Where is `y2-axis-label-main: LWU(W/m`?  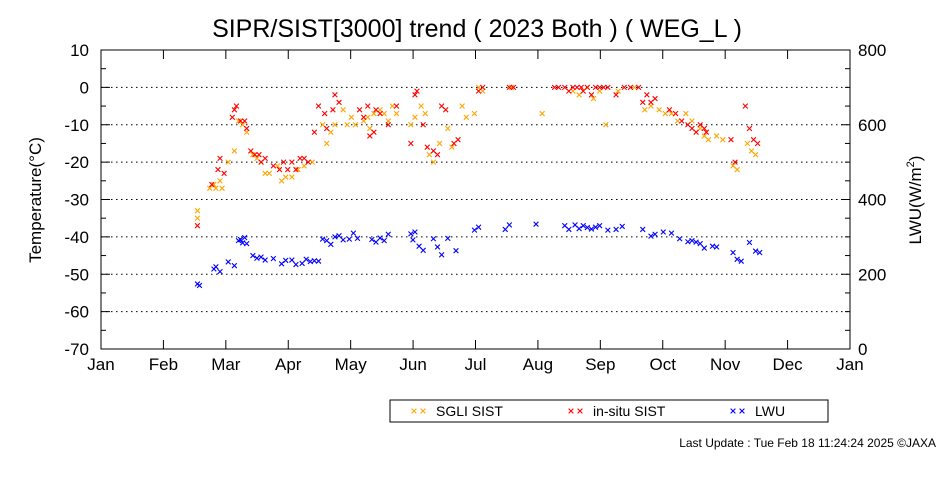 y2-axis-label-main: LWU(W/m is located at coordinates (915, 205).